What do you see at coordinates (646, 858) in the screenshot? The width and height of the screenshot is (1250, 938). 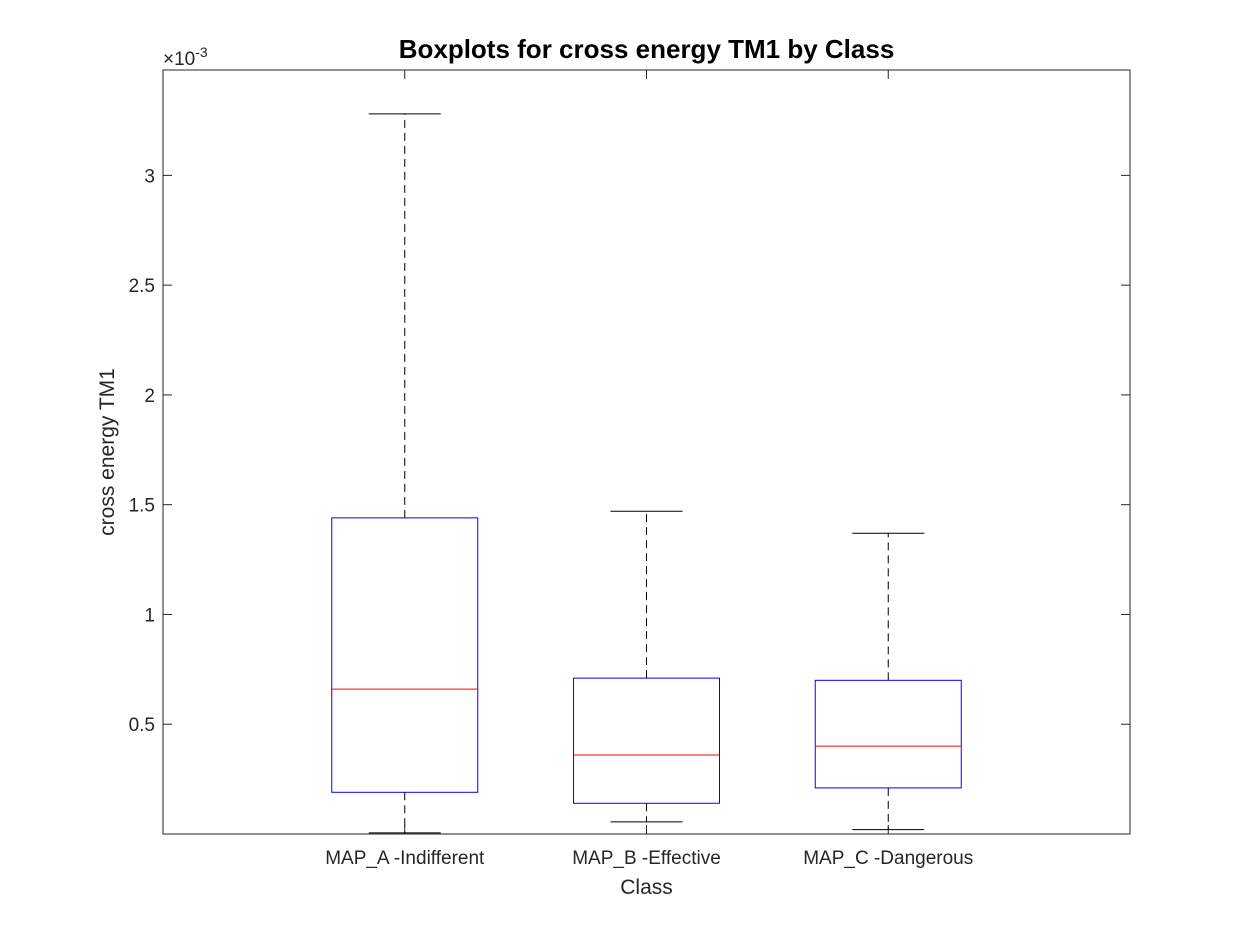 I see `x-tick-label: MAP_B -Effective` at bounding box center [646, 858].